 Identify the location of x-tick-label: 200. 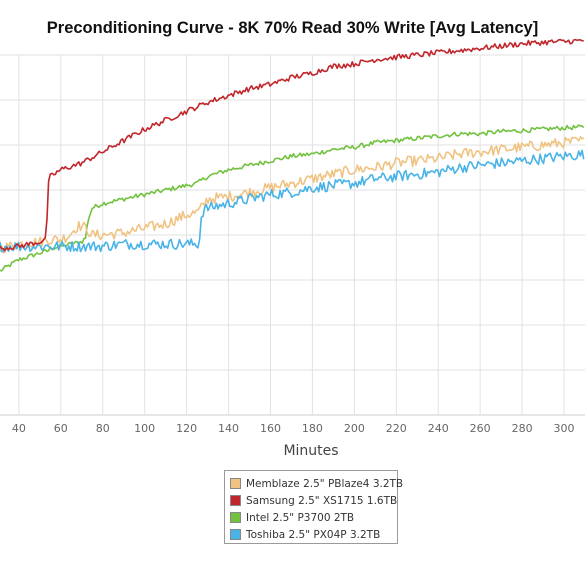
(354, 428).